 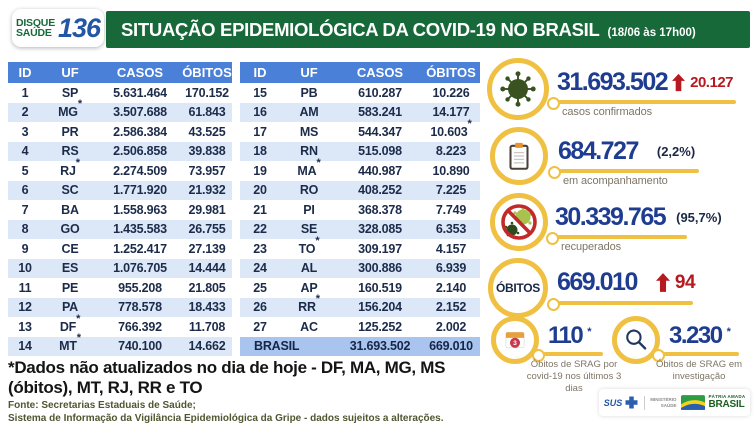 What do you see at coordinates (79, 27) in the screenshot?
I see `badge-number: 136` at bounding box center [79, 27].